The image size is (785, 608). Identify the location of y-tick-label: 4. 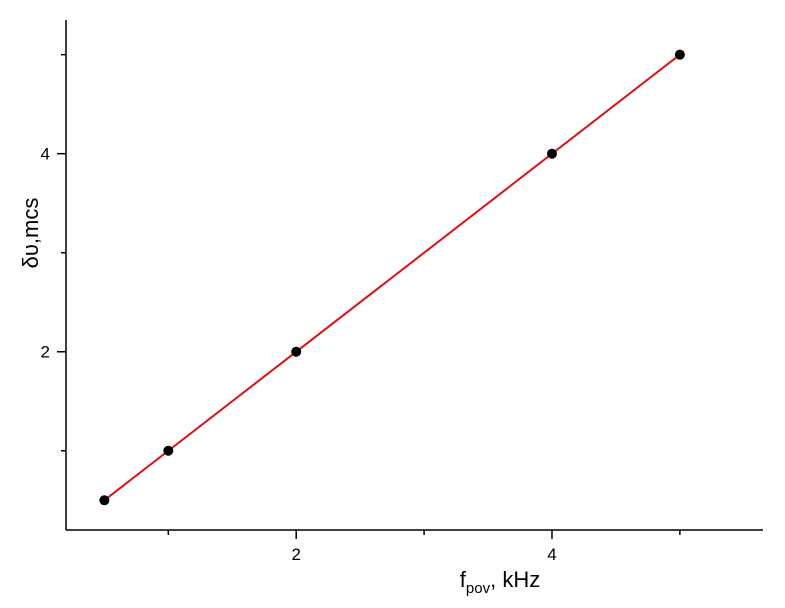
(45, 154).